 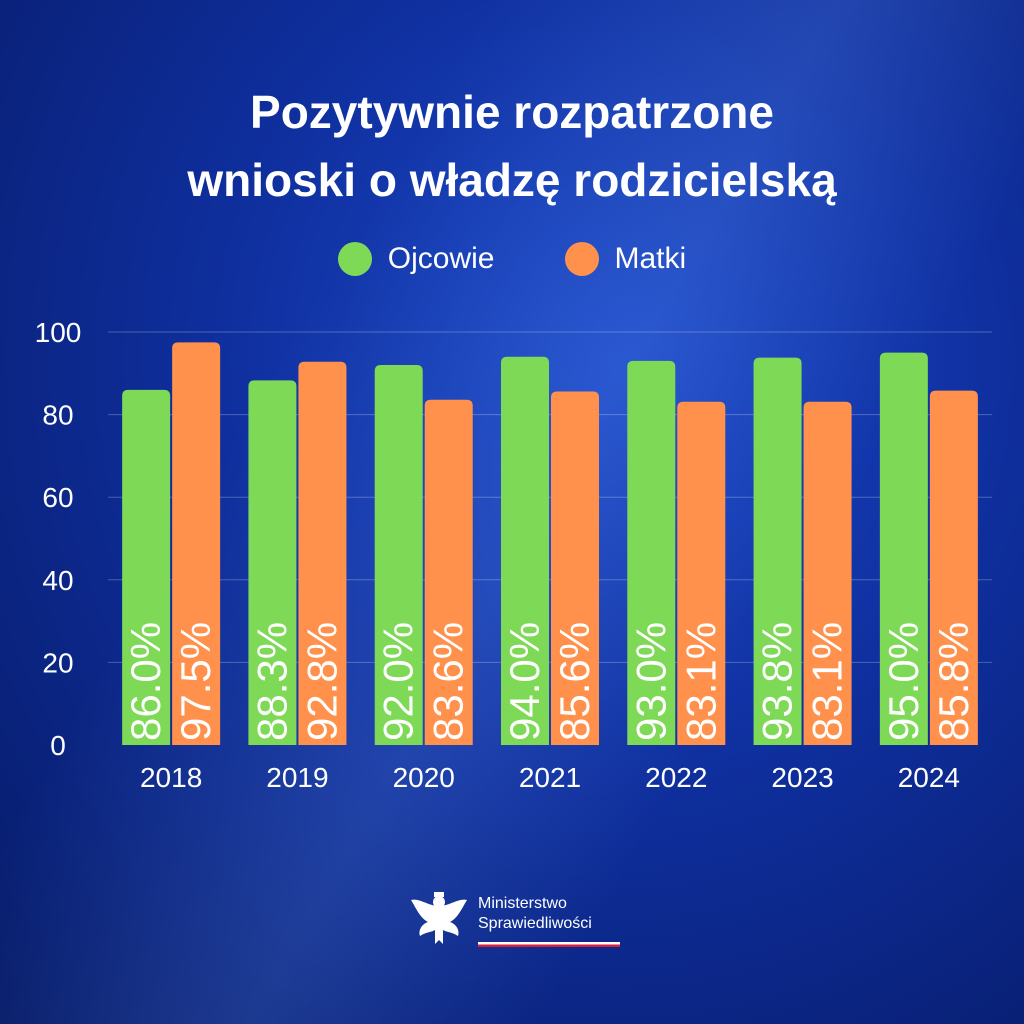 What do you see at coordinates (448, 681) in the screenshot?
I see `data-label: 83.6%` at bounding box center [448, 681].